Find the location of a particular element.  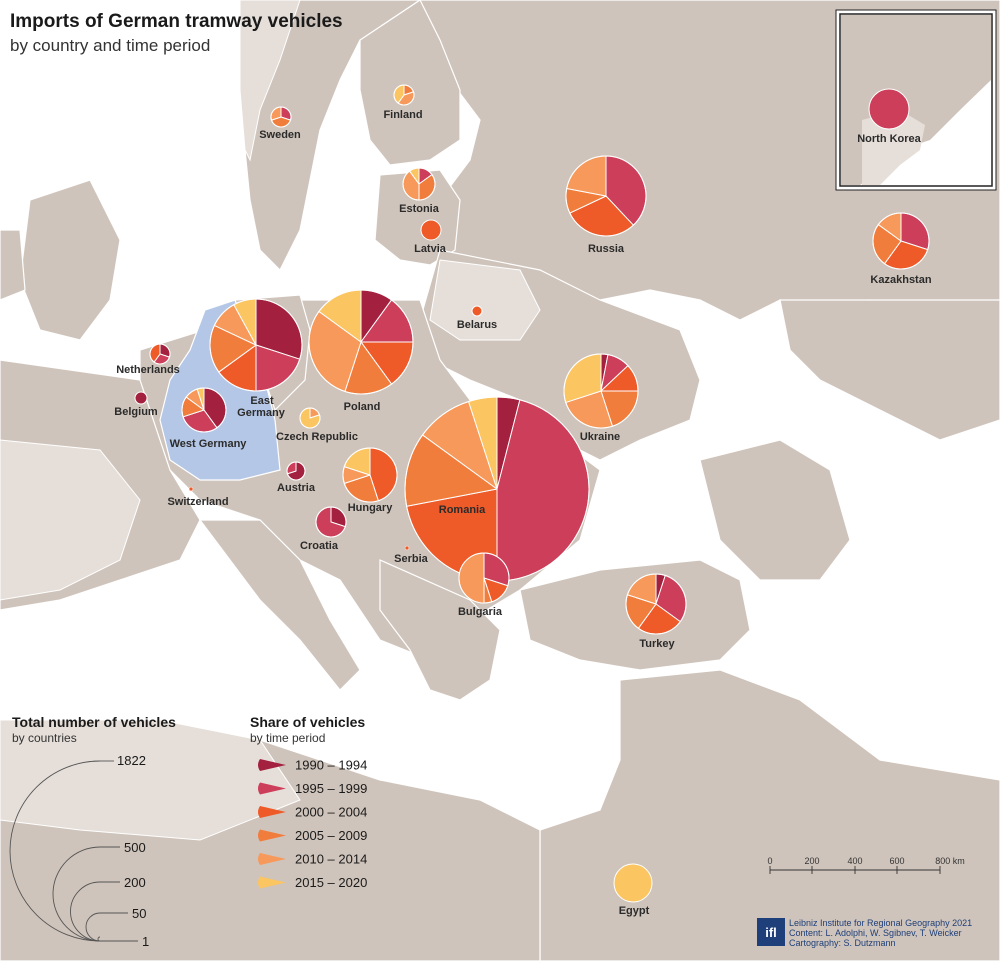

label-east-germany-2: Germany is located at coordinates (261, 413).